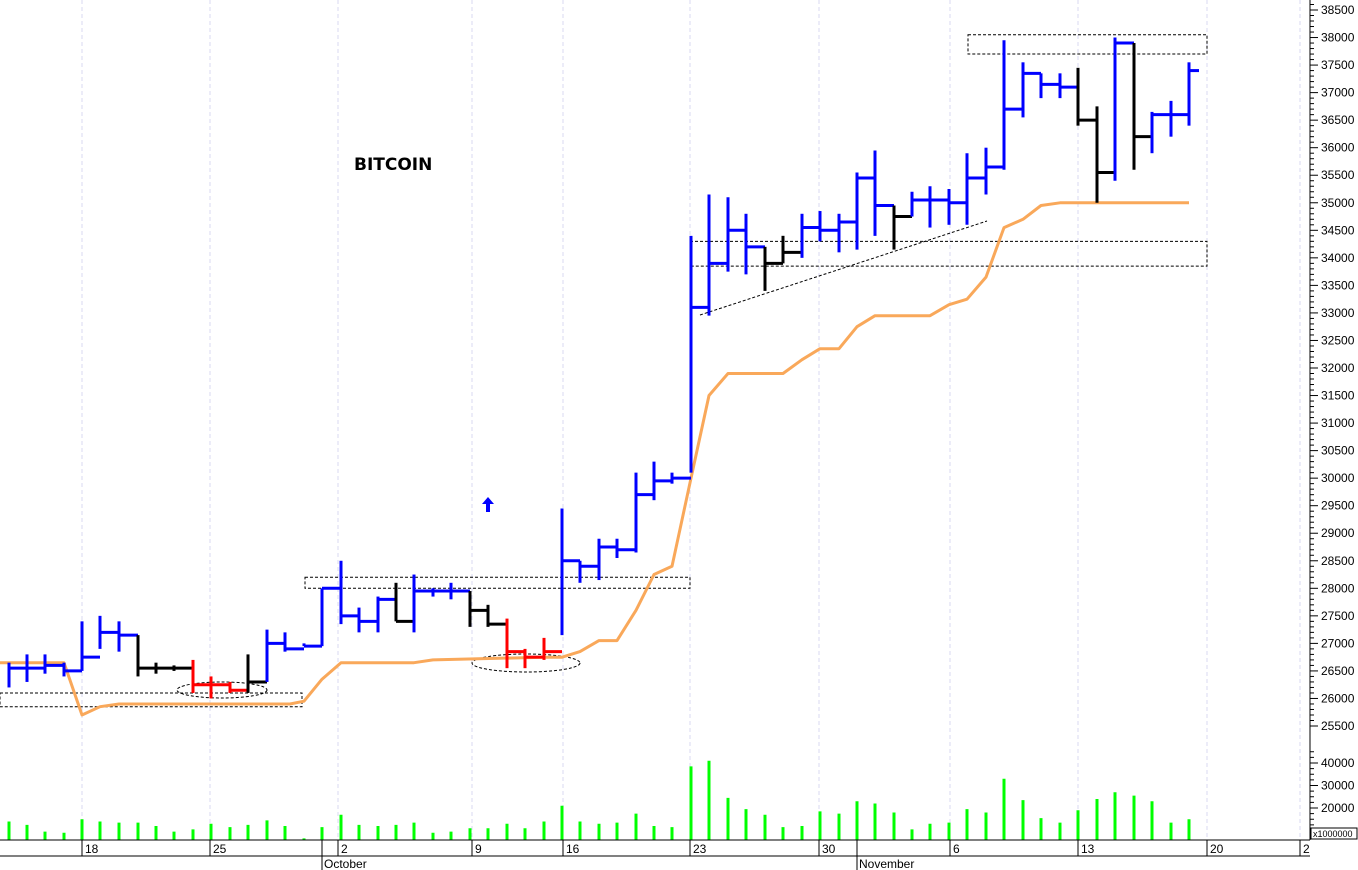 The width and height of the screenshot is (1358, 870). I want to click on price-tick-label: 29000, so click(1338, 533).